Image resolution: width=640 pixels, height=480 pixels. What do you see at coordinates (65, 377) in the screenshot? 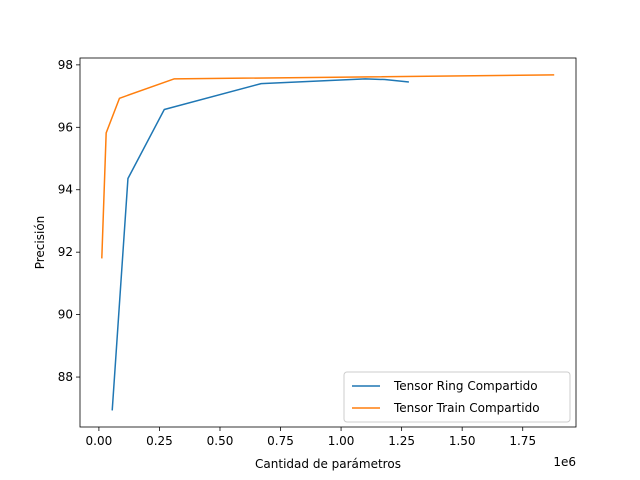
I see `y-tick-label: 88` at bounding box center [65, 377].